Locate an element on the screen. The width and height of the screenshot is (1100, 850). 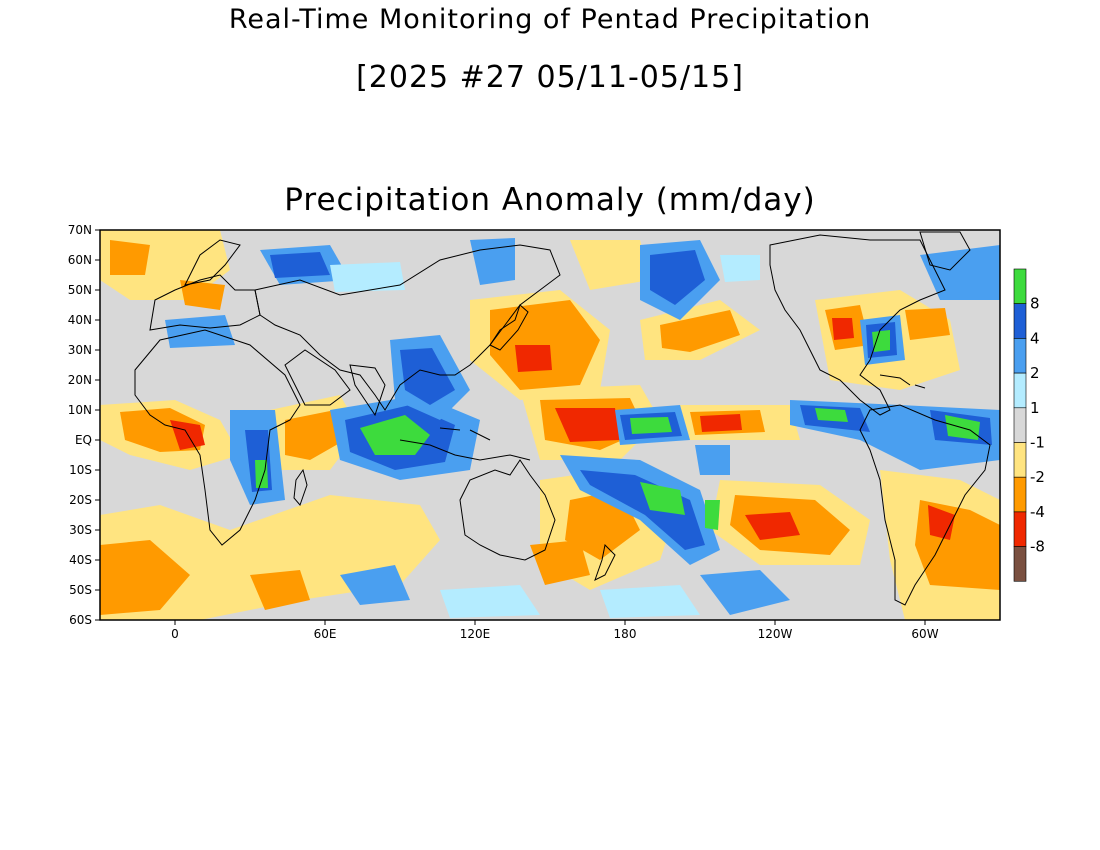
coastline-india is located at coordinates (367, 390).